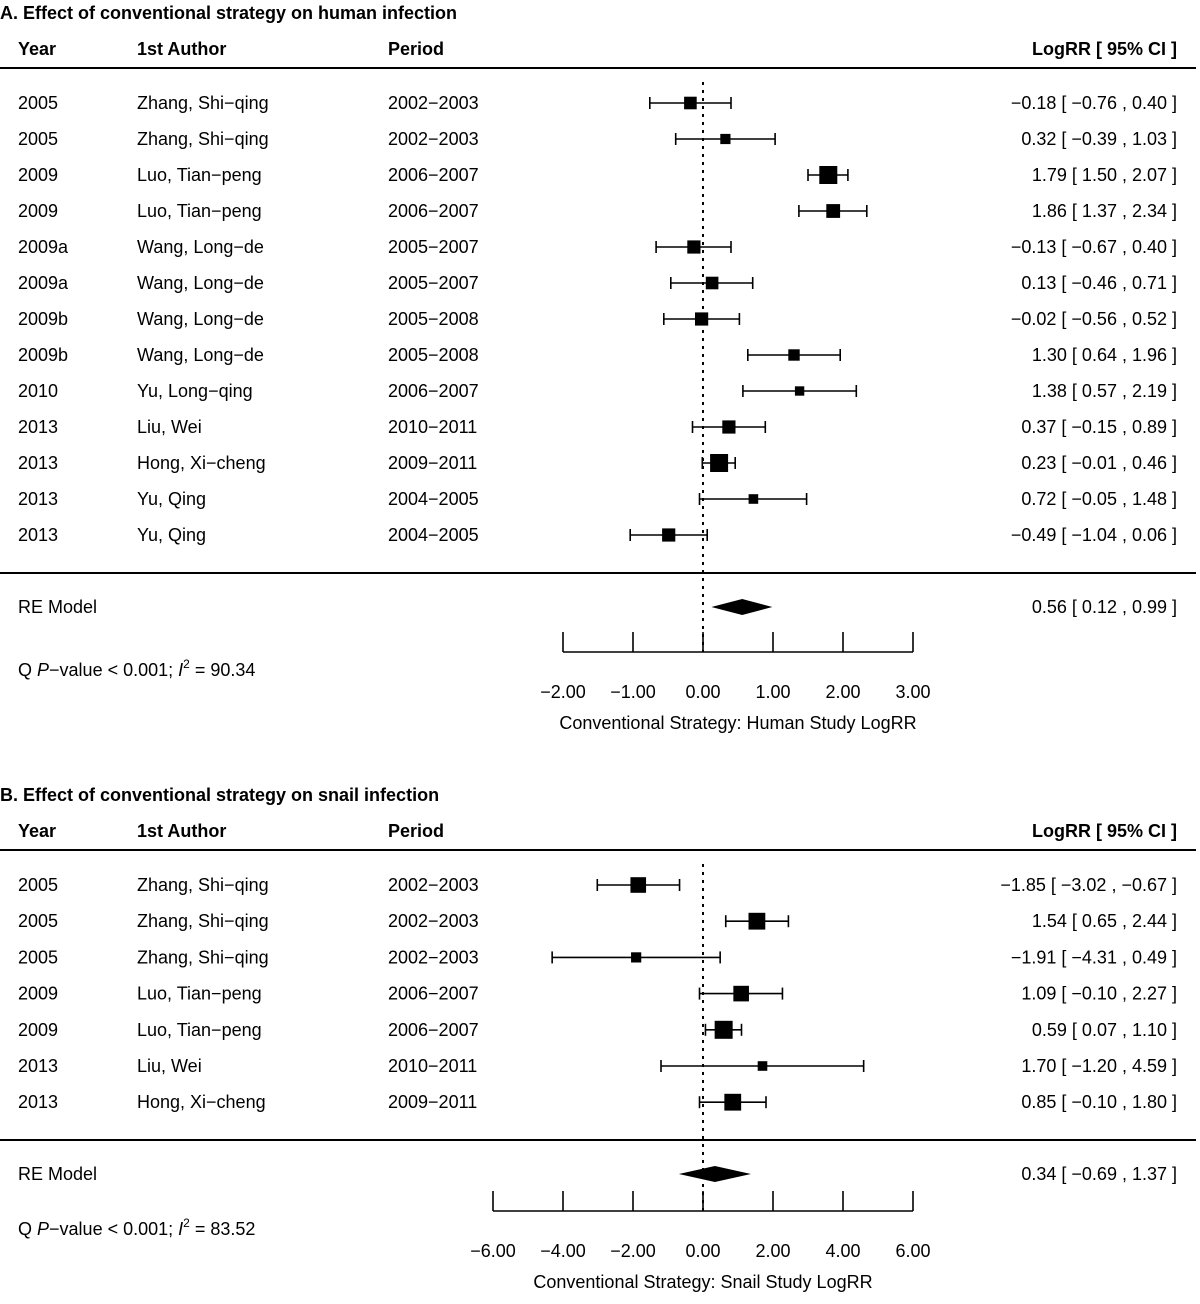 The height and width of the screenshot is (1304, 1200). I want to click on heterogeneity-stats: Q P−value < 0.001; I2 = 90.34, so click(136, 668).